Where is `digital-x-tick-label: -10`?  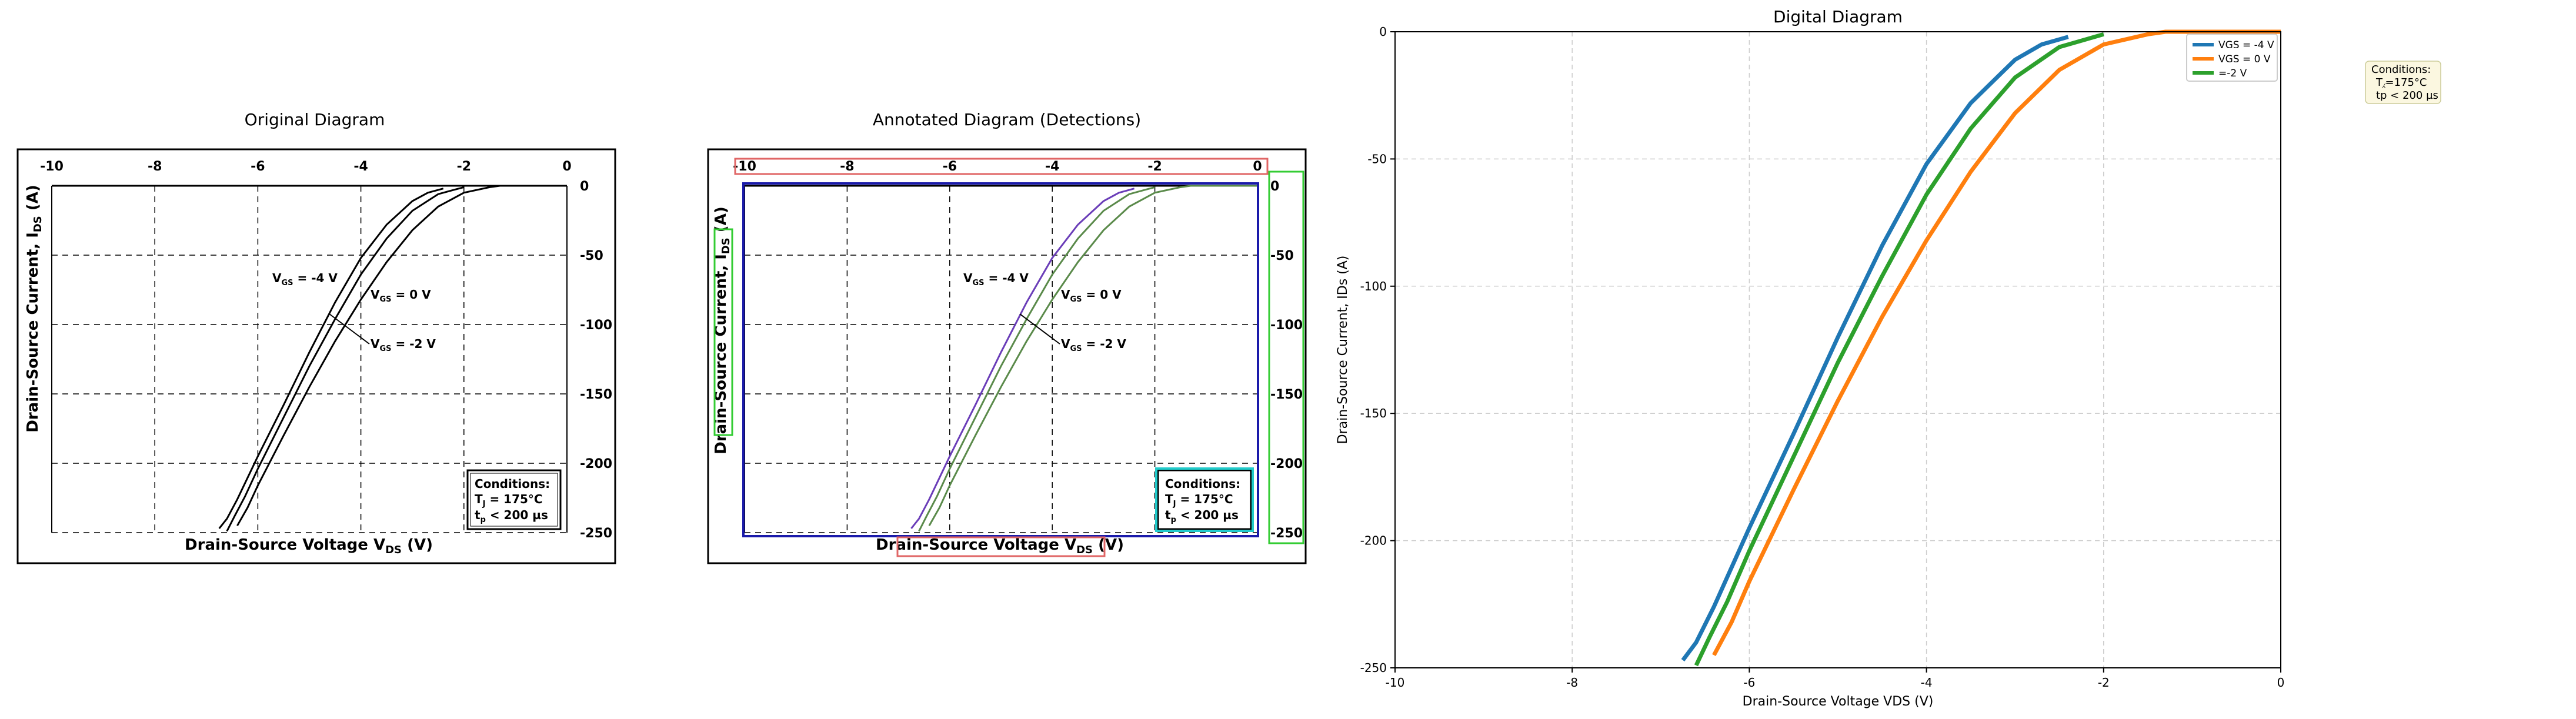
digital-x-tick-label: -10 is located at coordinates (1395, 682).